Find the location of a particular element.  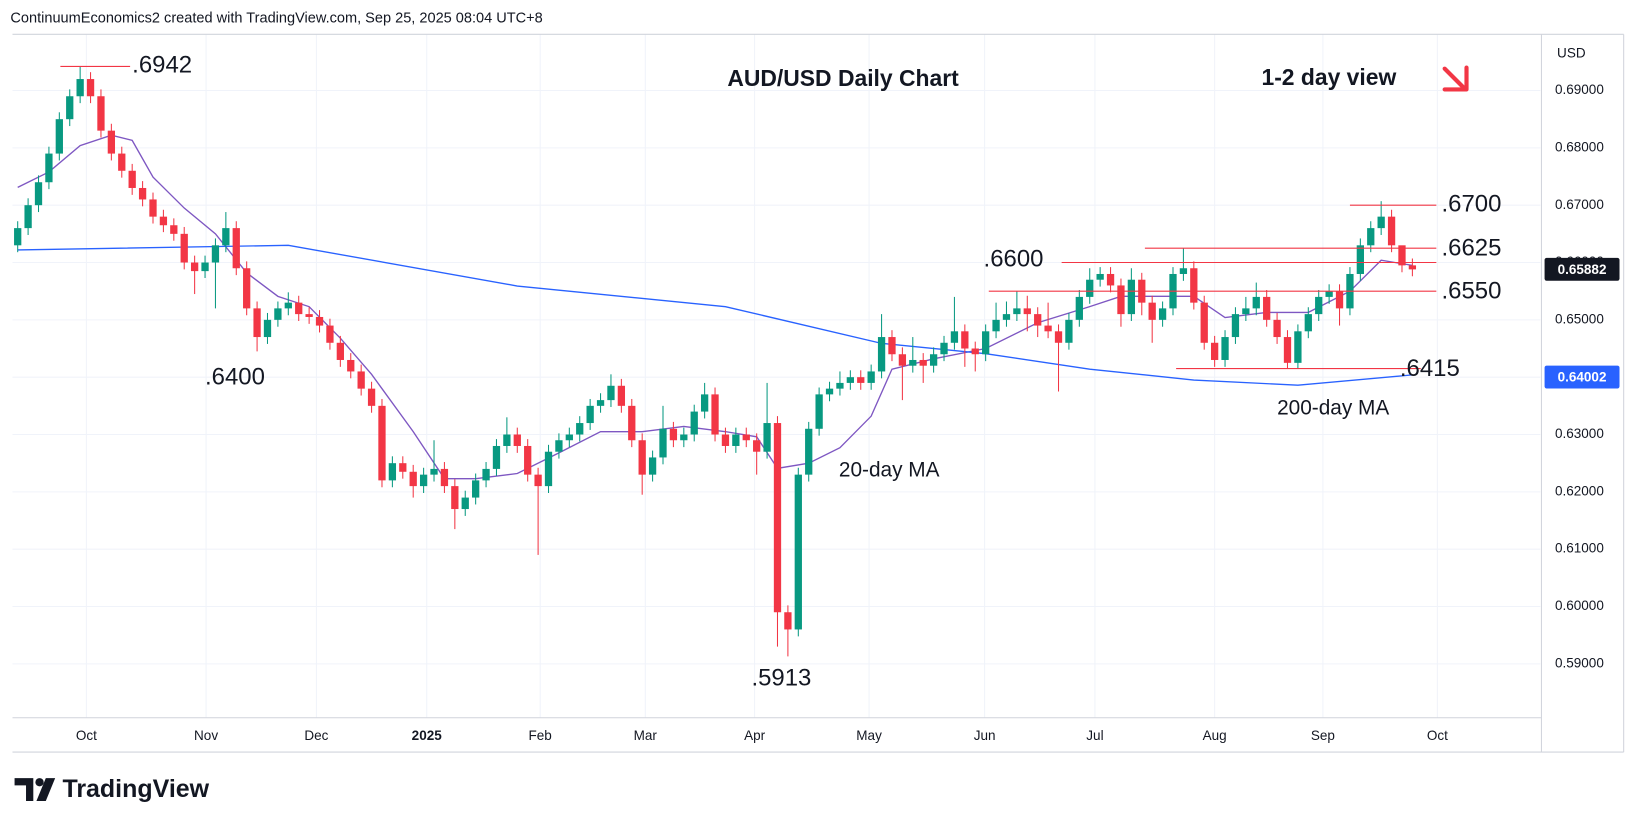

x-tick-label: Aug is located at coordinates (1215, 735).